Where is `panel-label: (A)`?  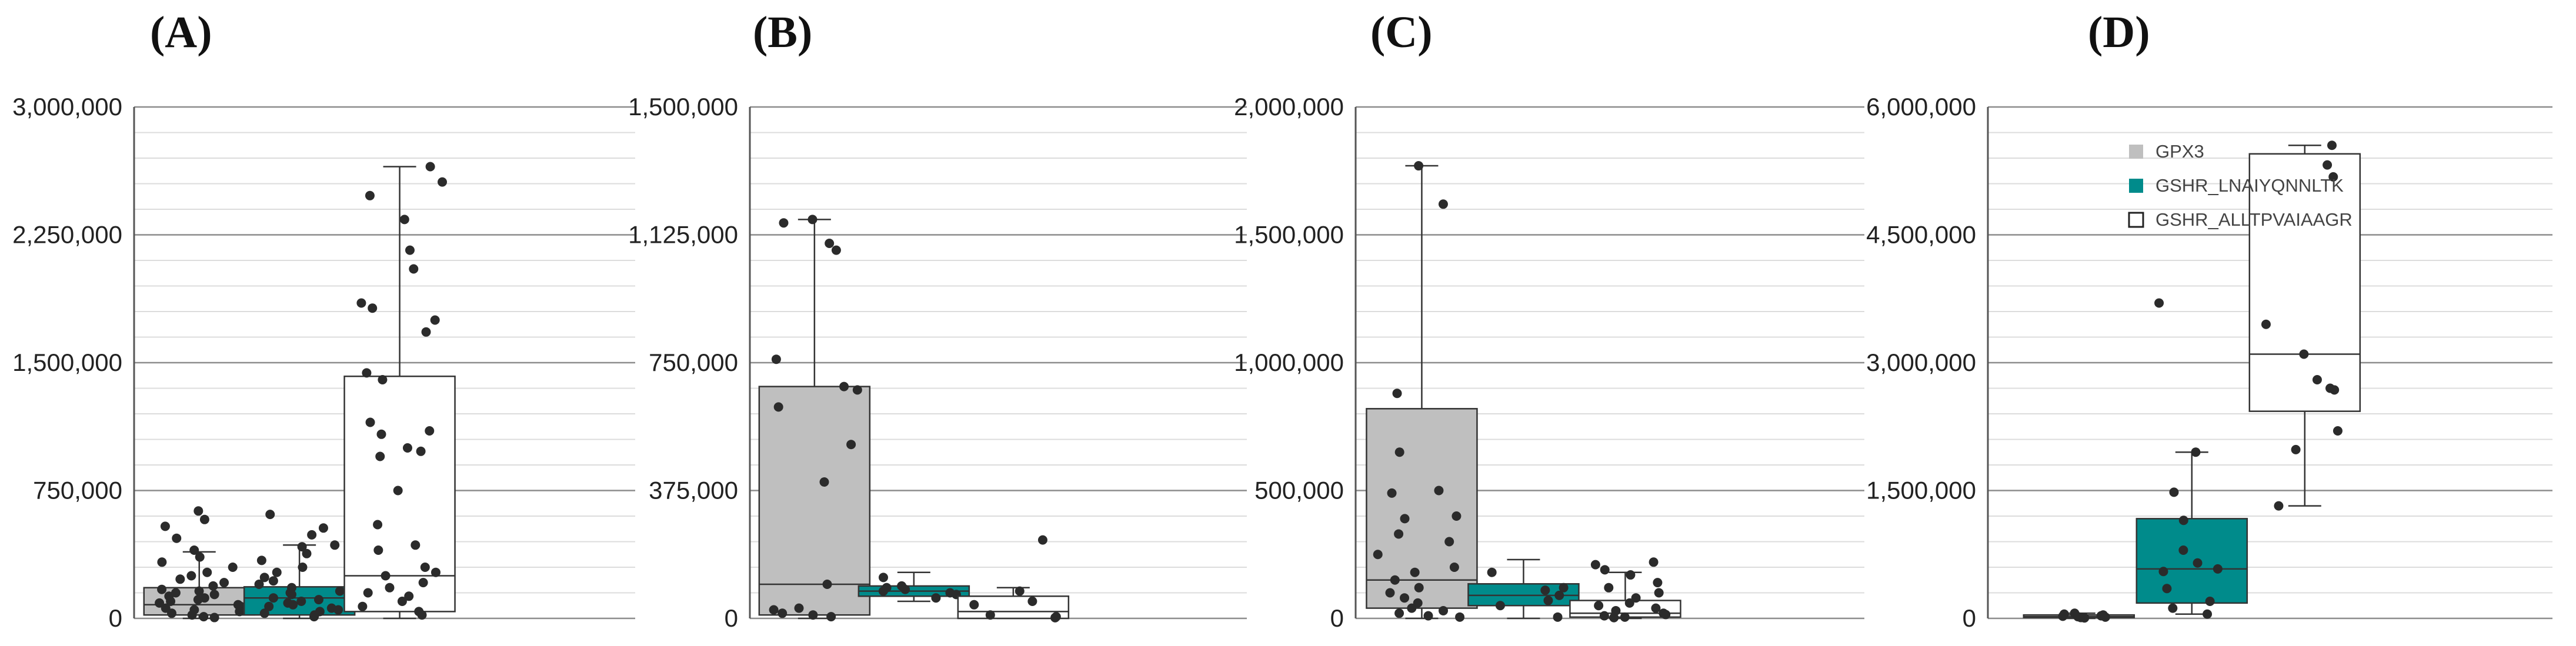 panel-label: (A) is located at coordinates (181, 32).